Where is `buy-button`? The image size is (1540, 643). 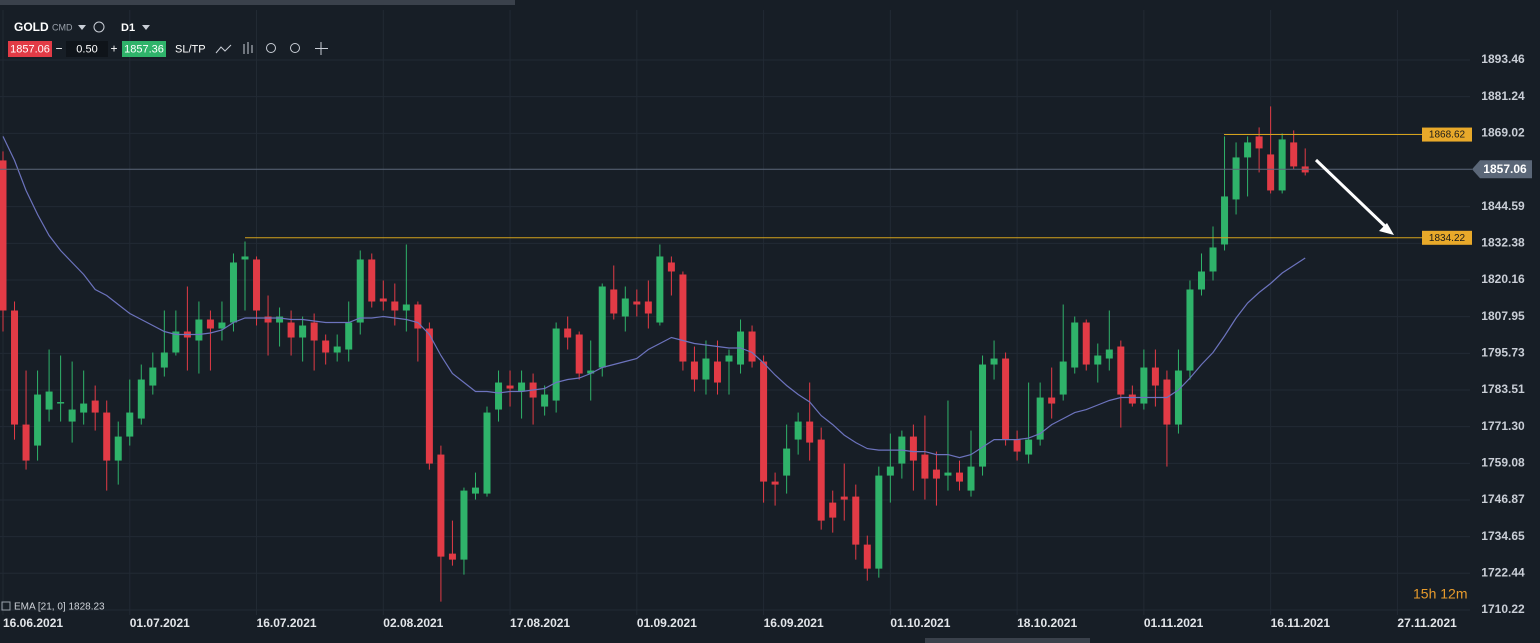 buy-button is located at coordinates (144, 49).